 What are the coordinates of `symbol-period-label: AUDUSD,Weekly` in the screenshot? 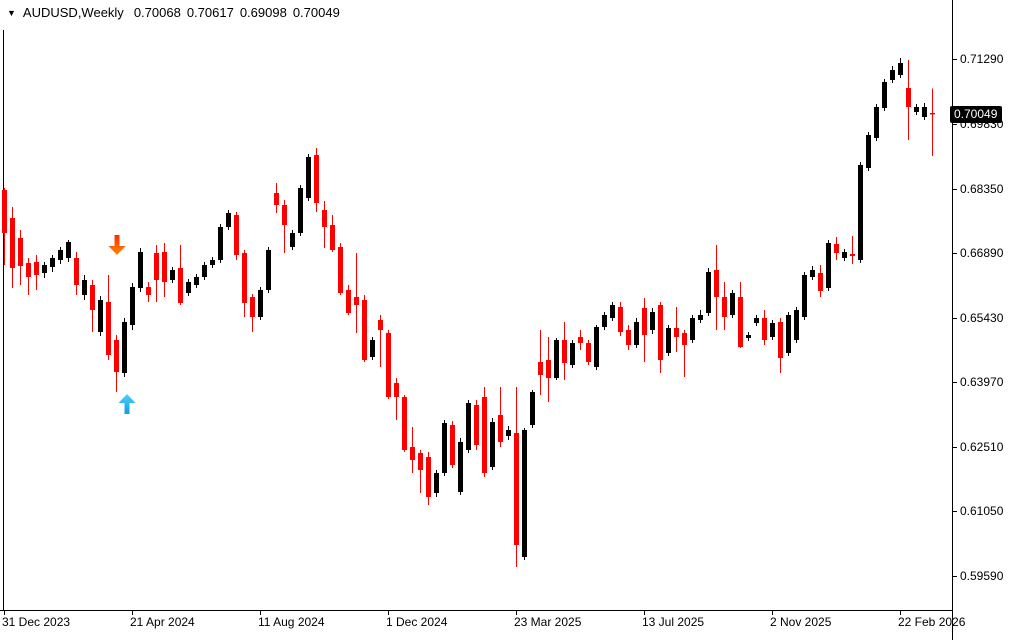 It's located at (73, 12).